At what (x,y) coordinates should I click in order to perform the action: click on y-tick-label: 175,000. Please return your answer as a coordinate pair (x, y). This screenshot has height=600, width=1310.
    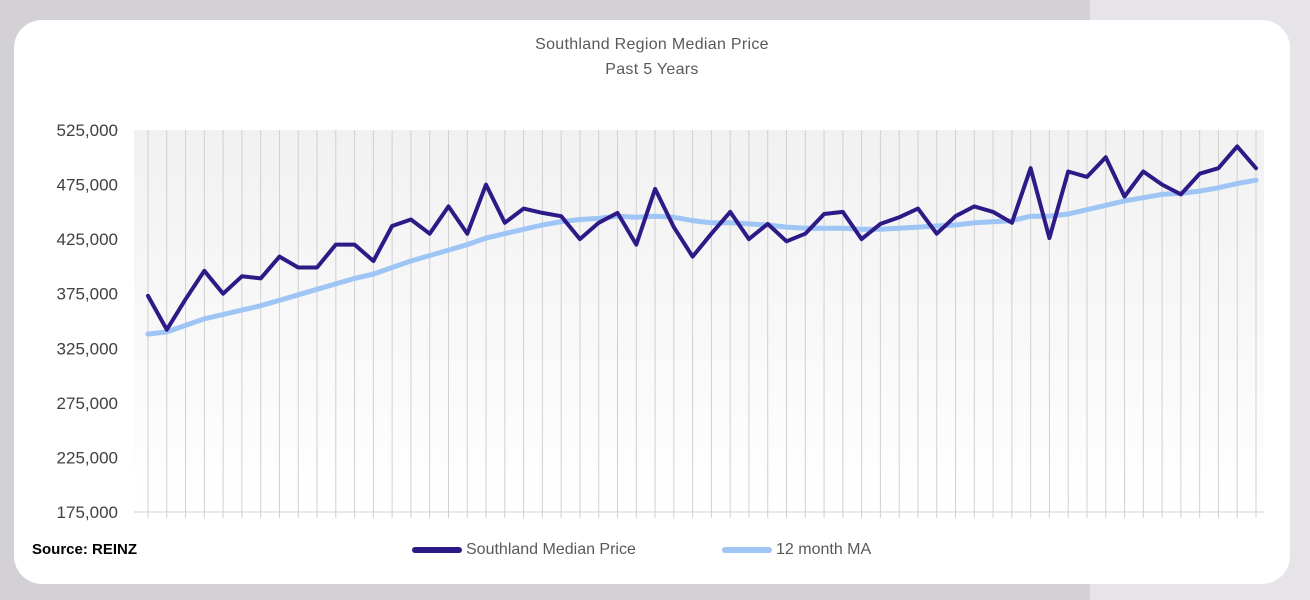
    Looking at the image, I should click on (87, 512).